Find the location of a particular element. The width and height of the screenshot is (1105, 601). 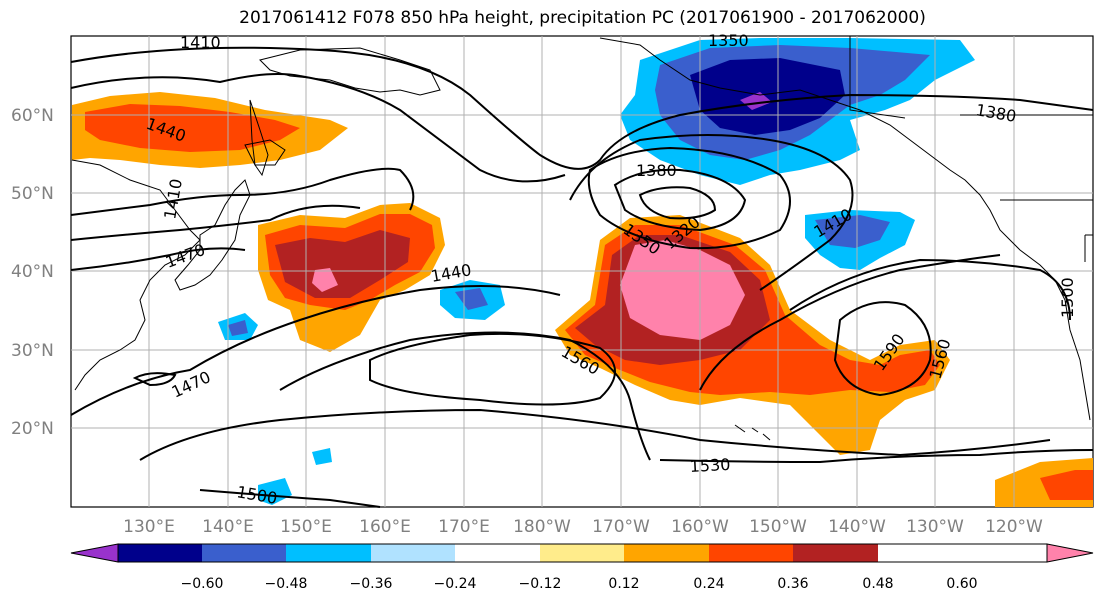

lon-label: 130°E is located at coordinates (149, 527).